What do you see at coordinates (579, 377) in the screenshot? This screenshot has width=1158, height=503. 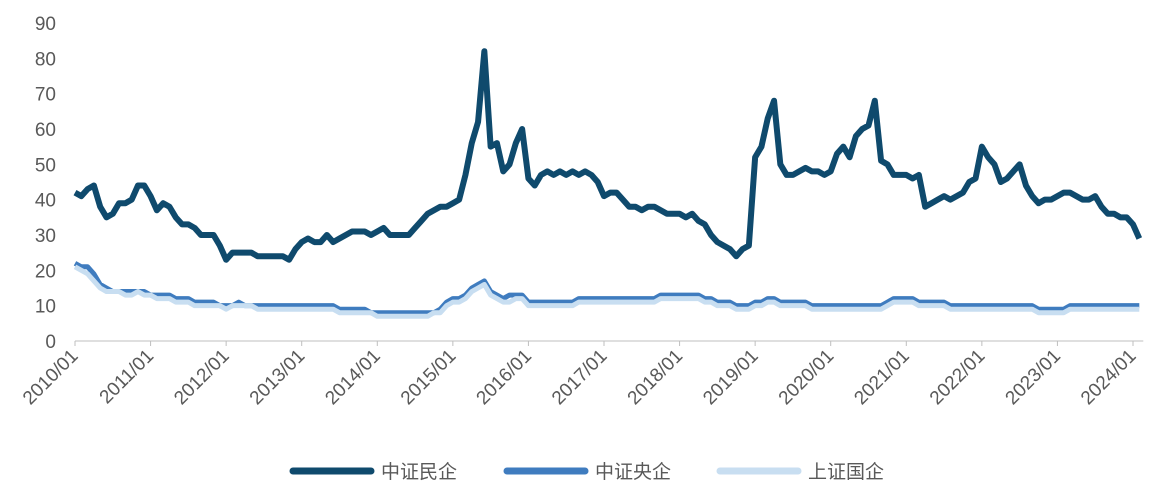 I see `x-tick-label: 2017/01` at bounding box center [579, 377].